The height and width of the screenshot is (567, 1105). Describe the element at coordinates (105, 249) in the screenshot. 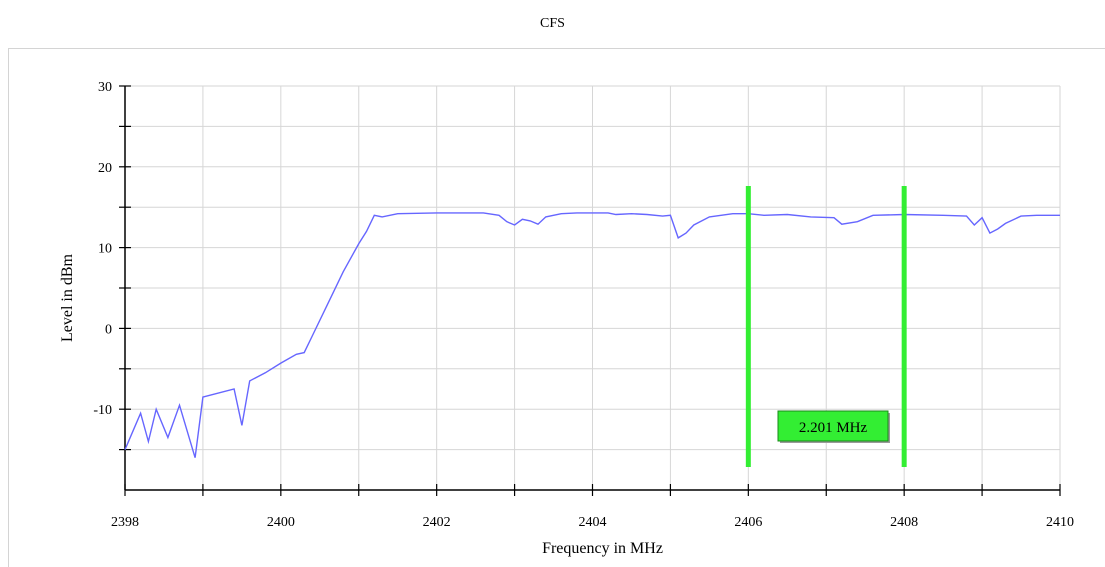

I see `y-tick-label: 10` at that location.